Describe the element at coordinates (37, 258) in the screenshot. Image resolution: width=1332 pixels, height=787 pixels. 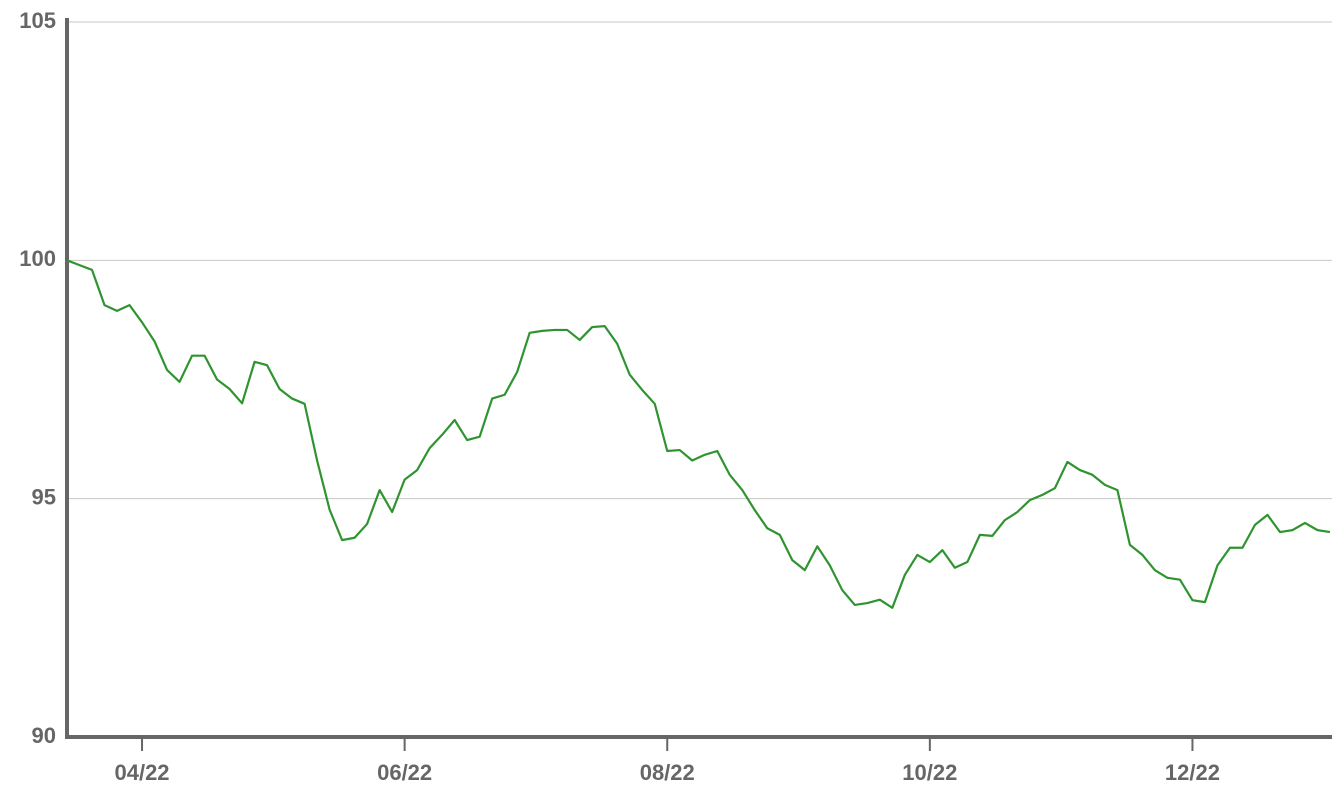
I see `y-tick-label: 100` at that location.